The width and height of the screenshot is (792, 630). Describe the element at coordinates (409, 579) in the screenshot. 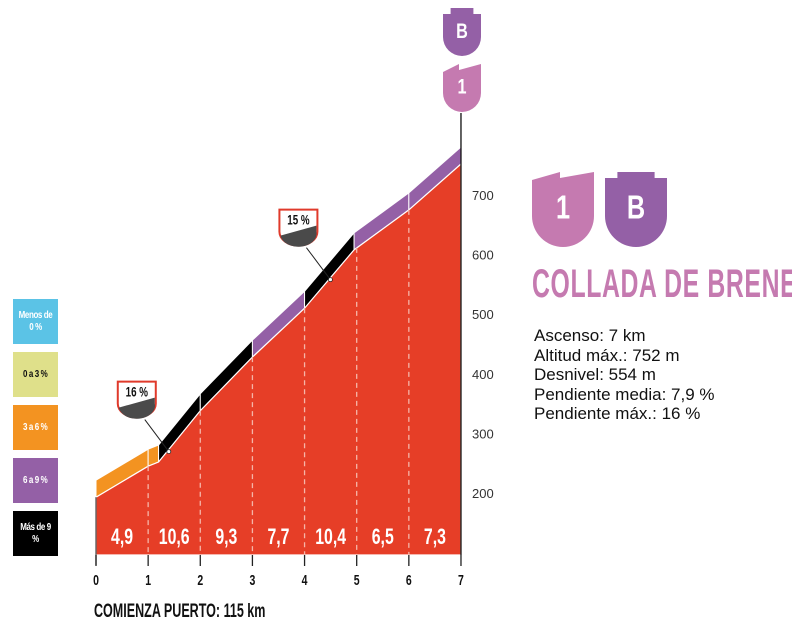

I see `x-tick-label: 6` at that location.